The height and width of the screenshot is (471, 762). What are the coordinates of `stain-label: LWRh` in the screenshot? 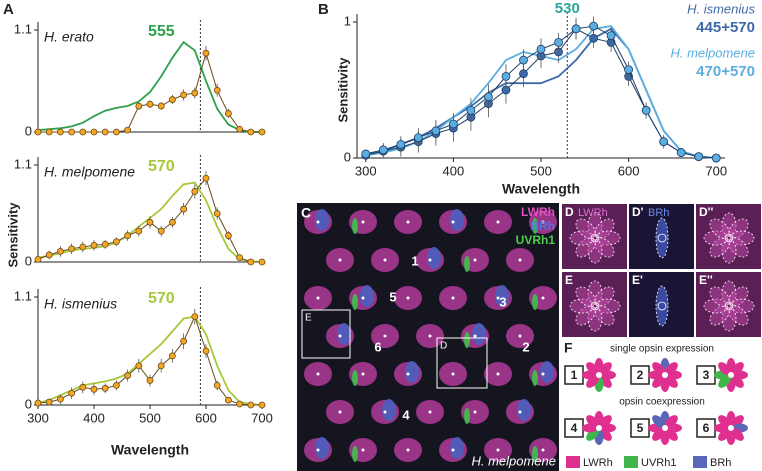 It's located at (538, 212).